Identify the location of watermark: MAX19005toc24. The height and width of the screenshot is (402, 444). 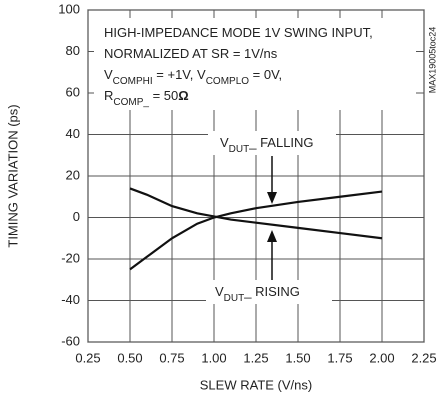
(432, 60).